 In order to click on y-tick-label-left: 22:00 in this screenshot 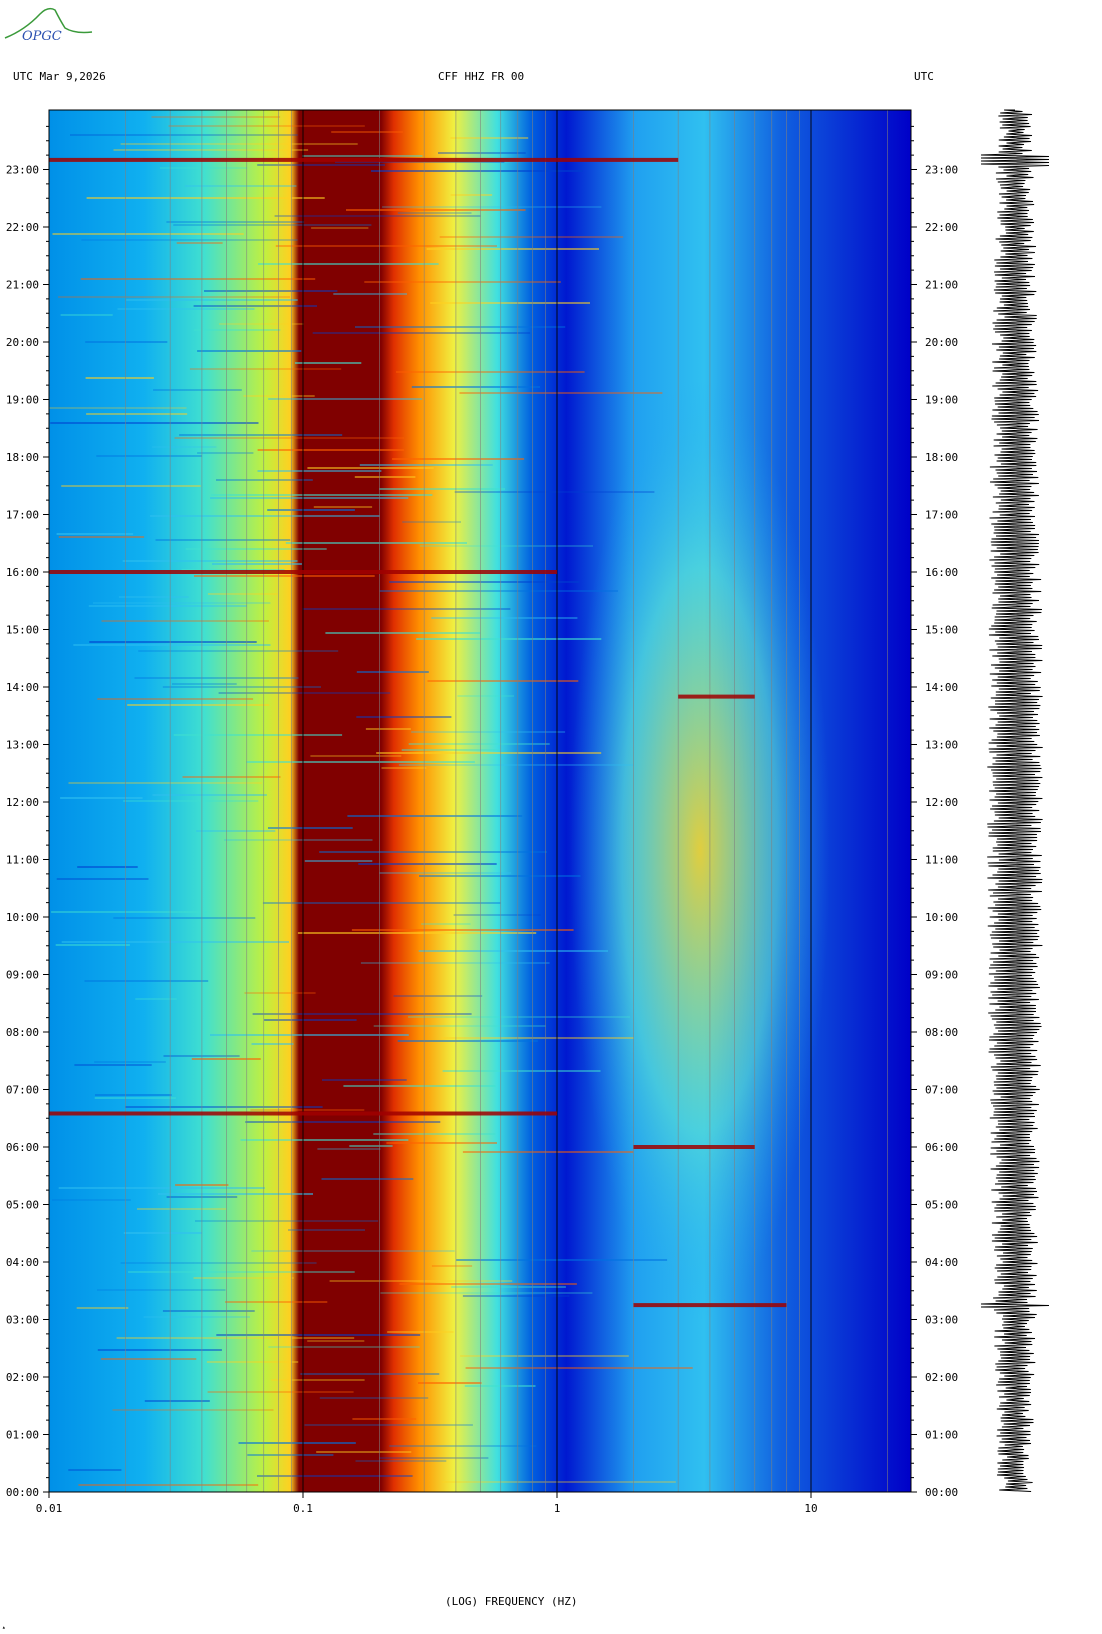, I will do `click(22, 227)`.